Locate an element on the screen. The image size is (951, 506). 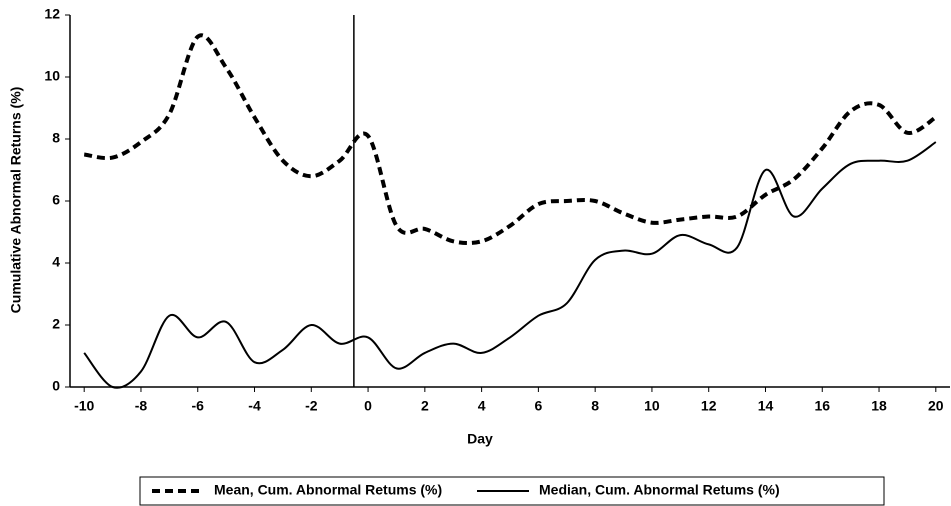
x-tick-label: -4 is located at coordinates (254, 406).